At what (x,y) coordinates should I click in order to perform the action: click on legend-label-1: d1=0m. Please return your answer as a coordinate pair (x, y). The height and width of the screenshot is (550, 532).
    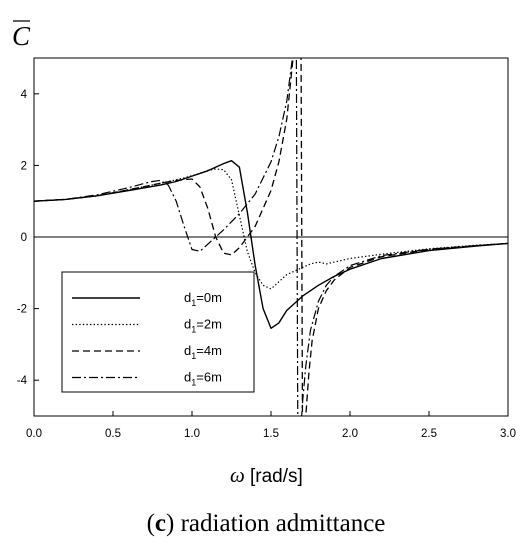
    Looking at the image, I should click on (203, 299).